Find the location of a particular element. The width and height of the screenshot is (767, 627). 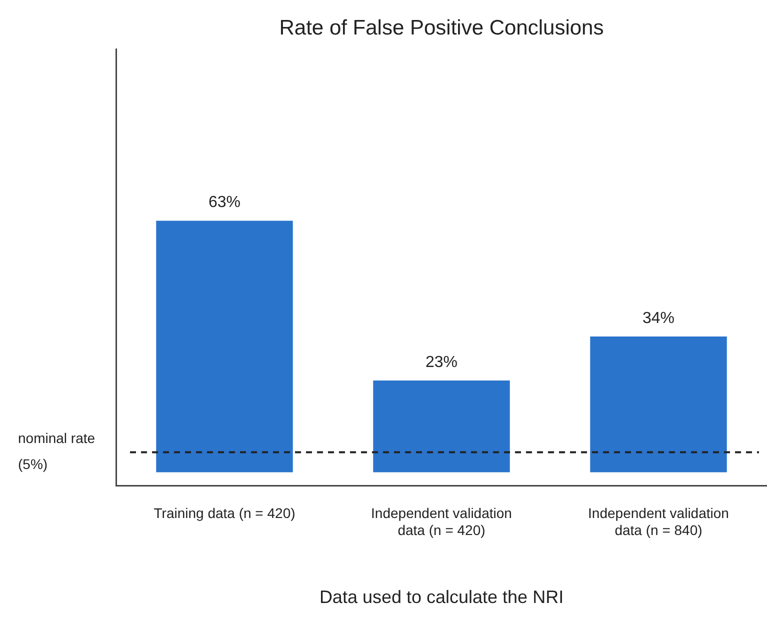

data-label: 23% is located at coordinates (441, 362).